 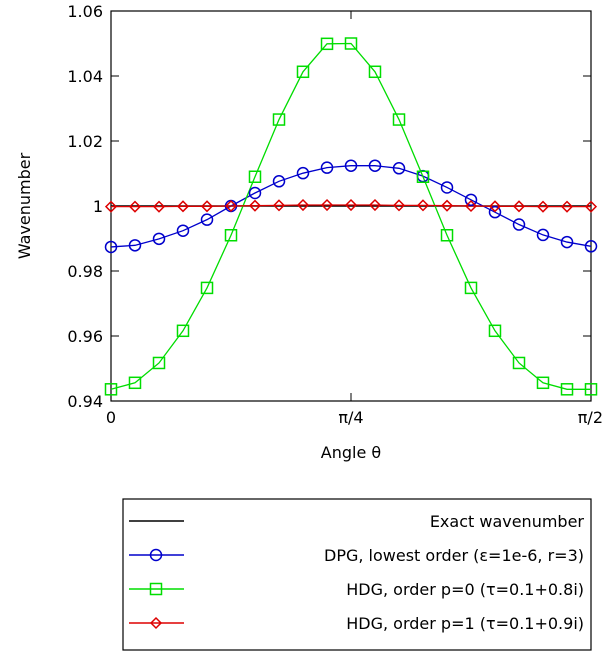 What do you see at coordinates (85, 271) in the screenshot?
I see `y-tick-label: 0.98` at bounding box center [85, 271].